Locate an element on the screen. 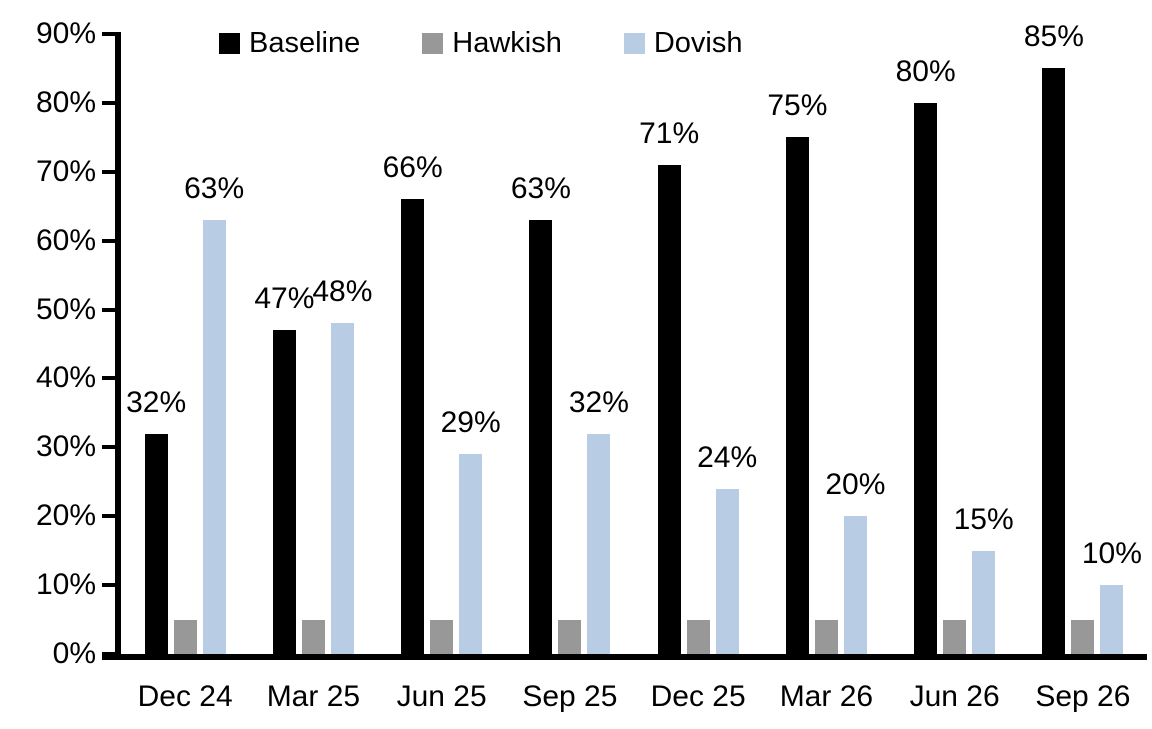 The width and height of the screenshot is (1152, 729). bar-label-baseline-dec-25: 71% is located at coordinates (669, 133).